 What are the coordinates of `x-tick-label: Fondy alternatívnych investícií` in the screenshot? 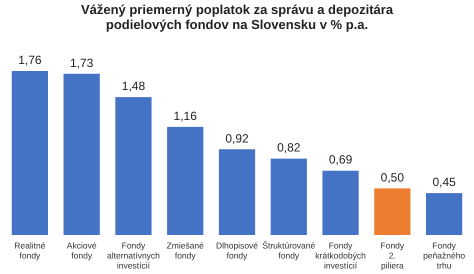 It's located at (133, 255).